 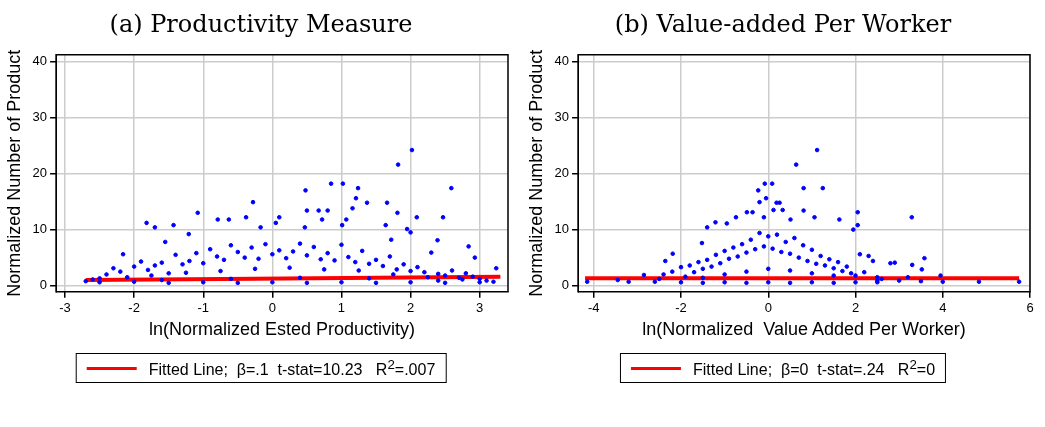 What do you see at coordinates (203, 308) in the screenshot?
I see `x-tick-label: -1` at bounding box center [203, 308].